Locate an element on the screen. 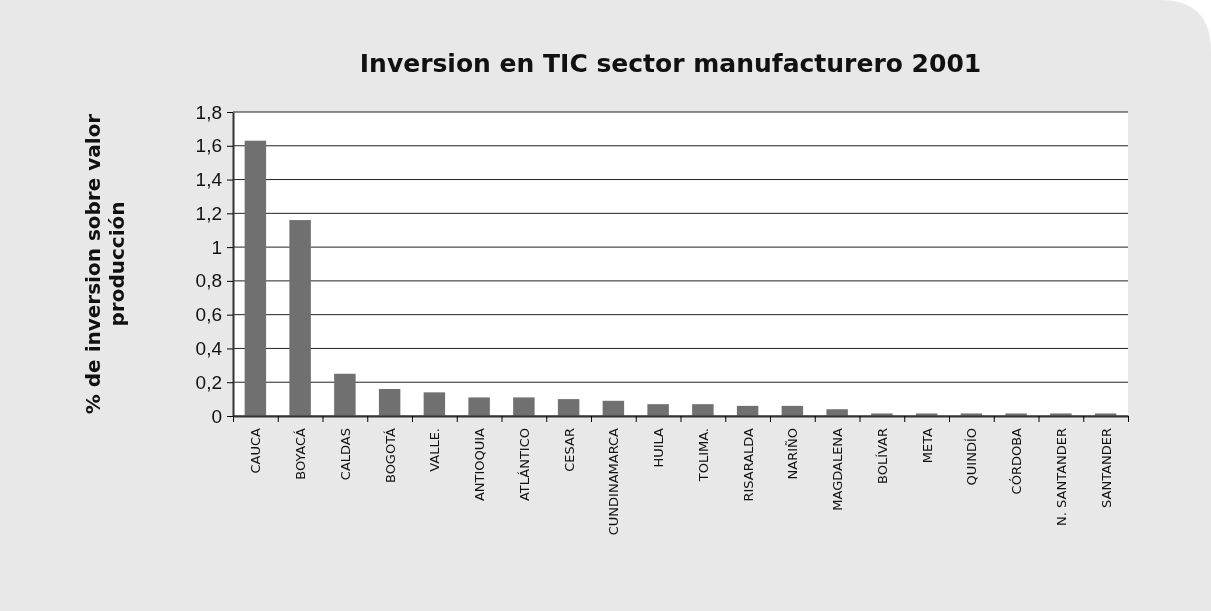 The height and width of the screenshot is (611, 1211). x-tick-label: HUILA is located at coordinates (659, 447).